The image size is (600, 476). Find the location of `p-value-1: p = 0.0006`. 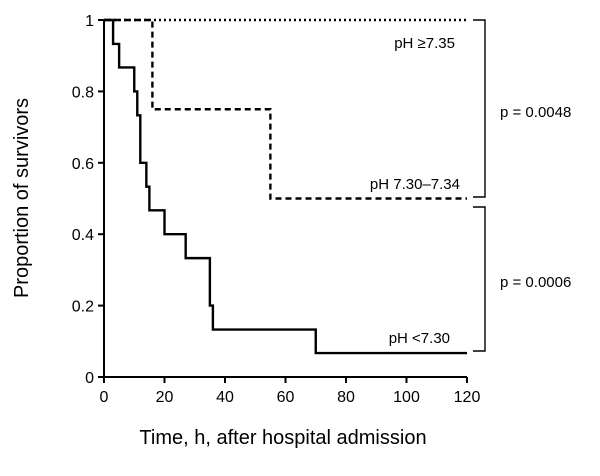

p-value-1: p = 0.0006 is located at coordinates (535, 282).